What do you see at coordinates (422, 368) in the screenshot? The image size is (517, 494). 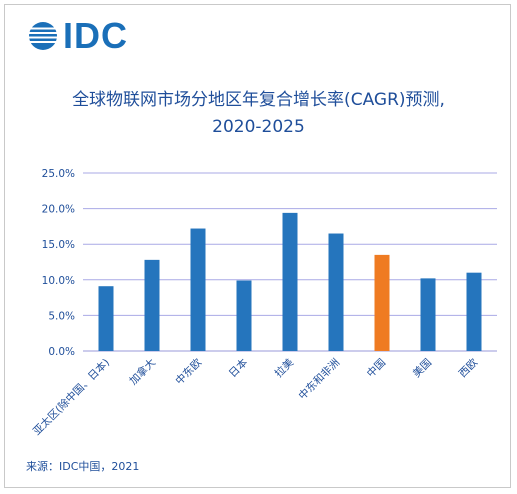 I see `x-category-label: 美国` at bounding box center [422, 368].